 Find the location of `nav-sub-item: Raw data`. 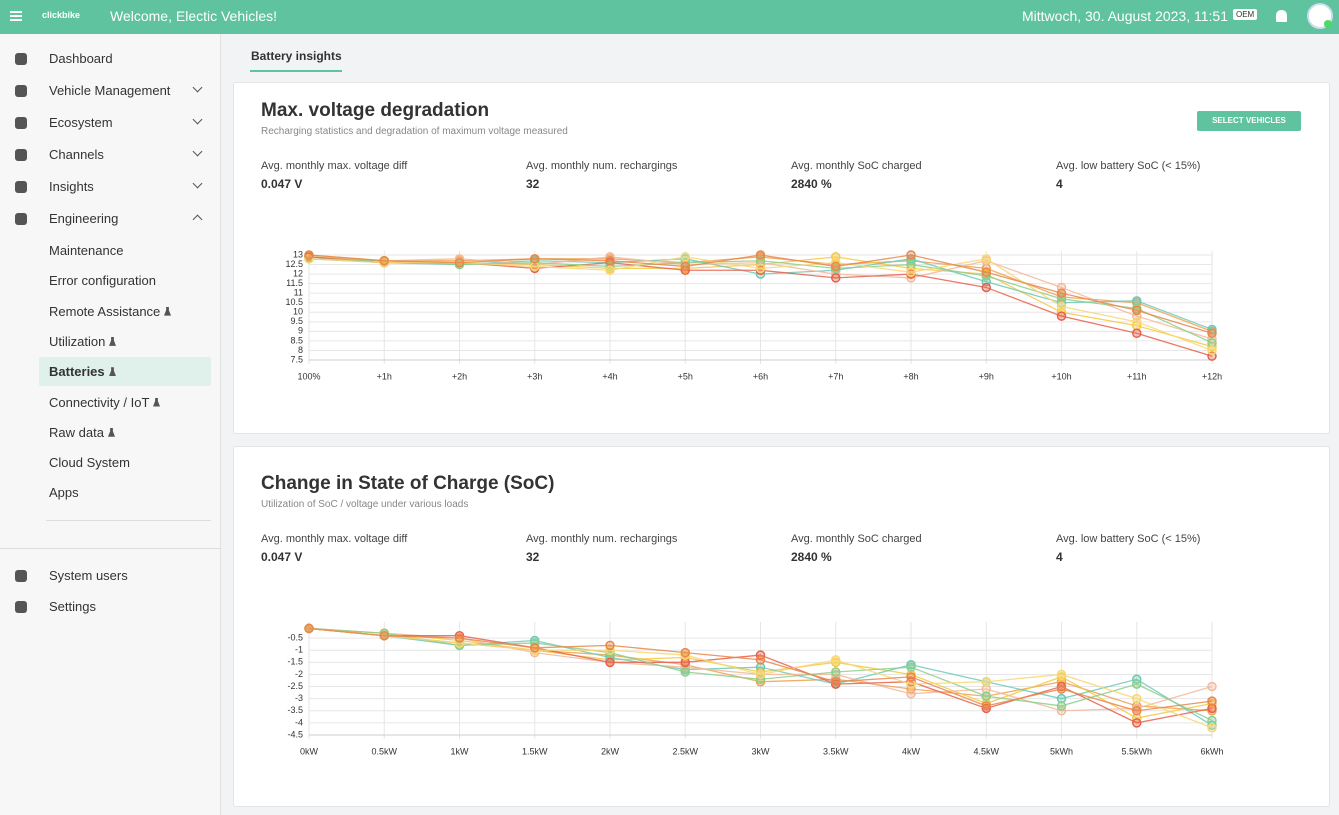

nav-sub-item: Raw data is located at coordinates (76, 432).